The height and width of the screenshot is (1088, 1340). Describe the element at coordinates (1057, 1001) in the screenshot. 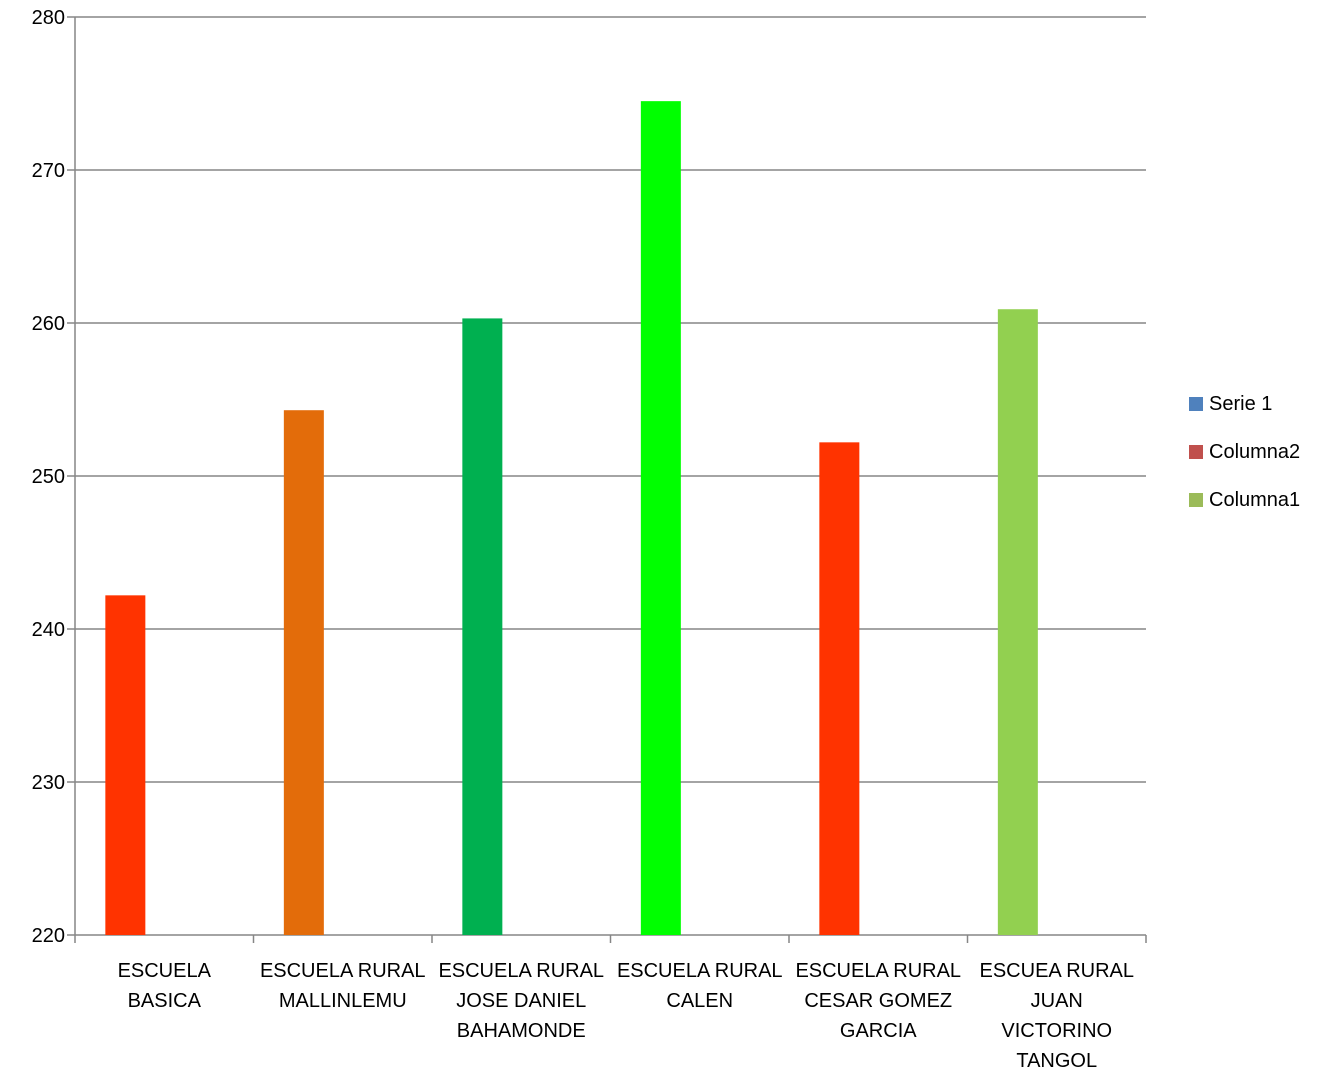

I see `x-category-label-line: JUAN` at that location.